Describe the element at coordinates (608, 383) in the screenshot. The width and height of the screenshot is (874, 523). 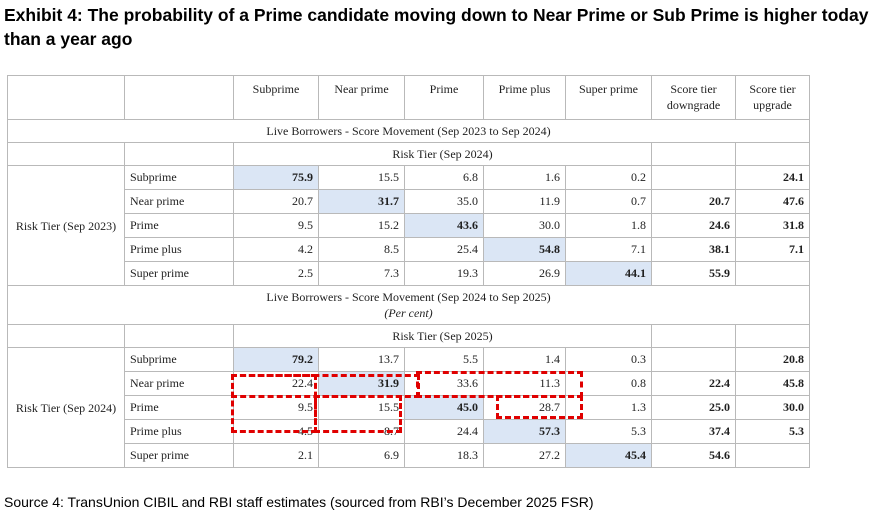
I see `cell-value: 0.8` at that location.